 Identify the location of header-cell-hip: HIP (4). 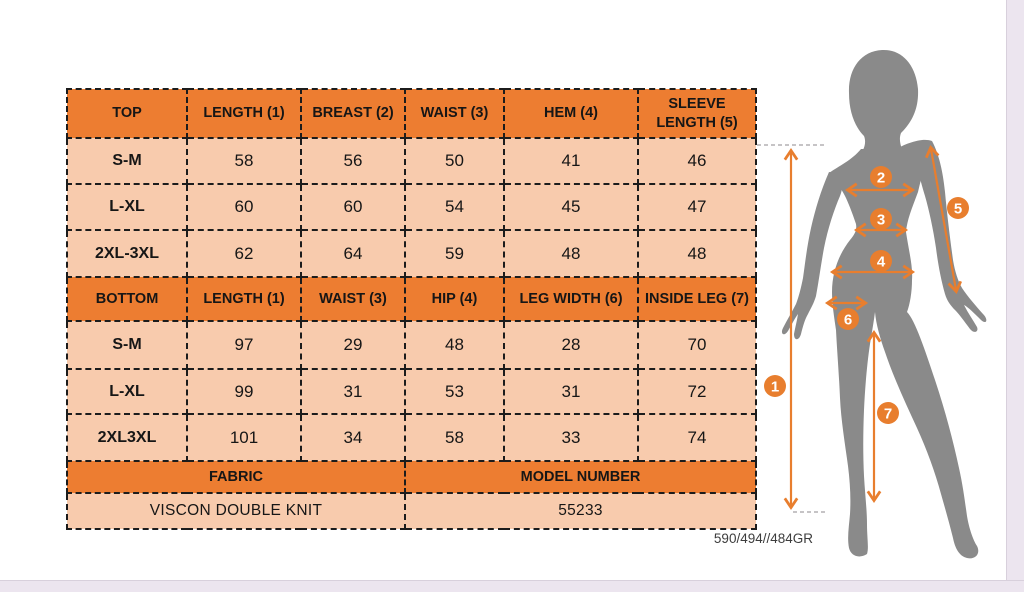
(454, 299).